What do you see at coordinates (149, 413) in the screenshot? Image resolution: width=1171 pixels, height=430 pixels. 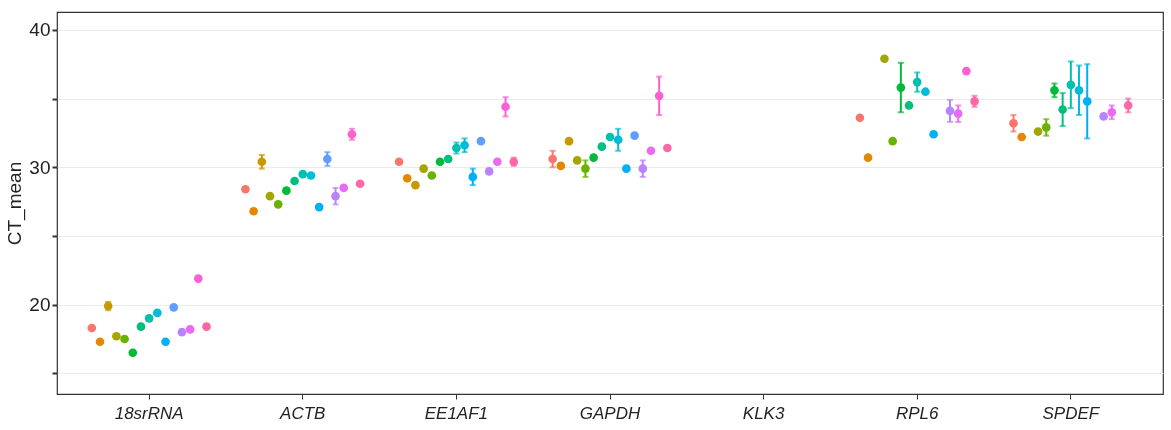 I see `x-tick-label: 18srRNA` at bounding box center [149, 413].